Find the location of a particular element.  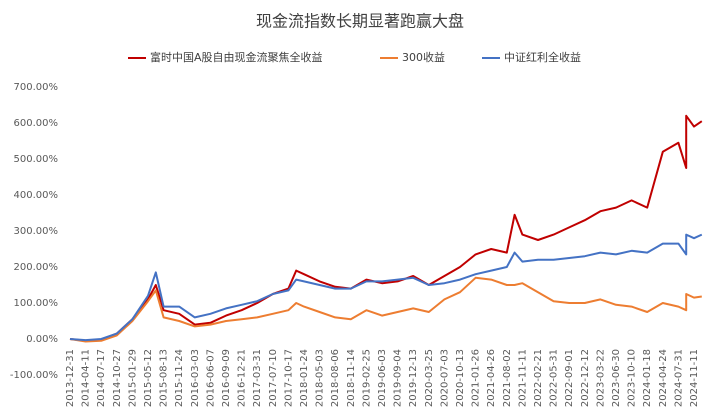

x-tick-label: 2014-10-27 is located at coordinates (117, 378).